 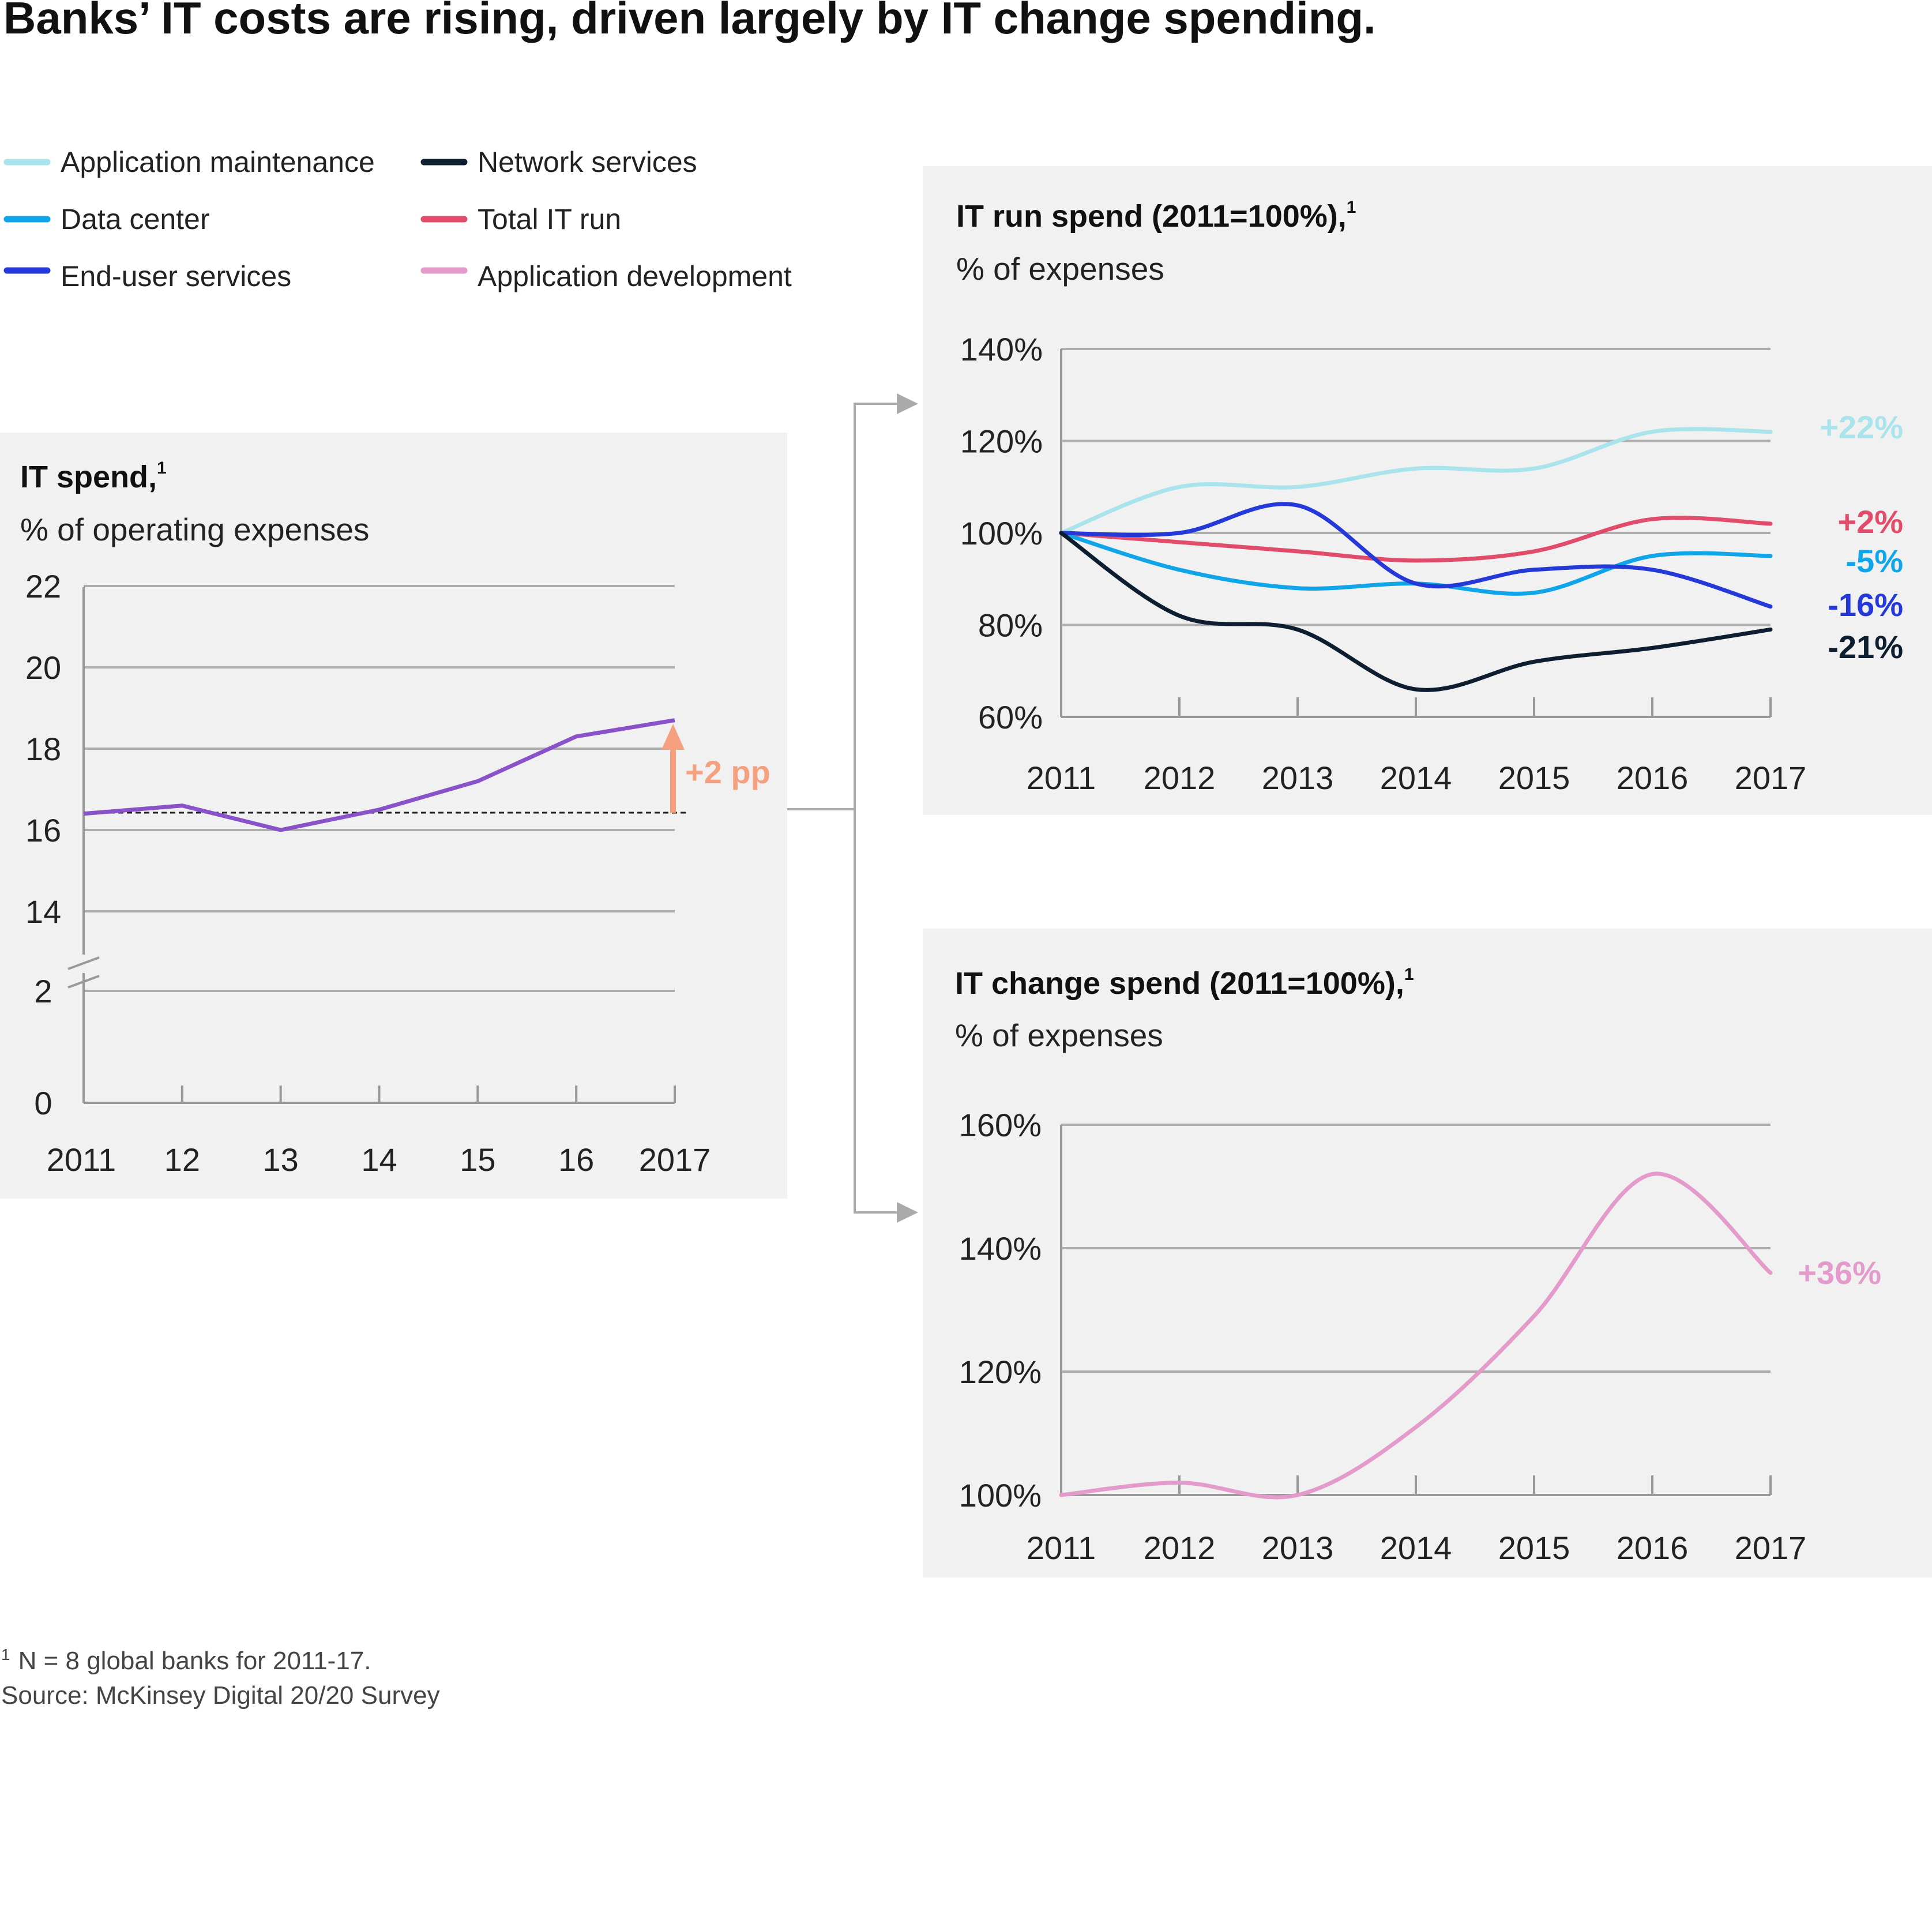 I want to click on y-tick-label: 60%, so click(x=1011, y=717).